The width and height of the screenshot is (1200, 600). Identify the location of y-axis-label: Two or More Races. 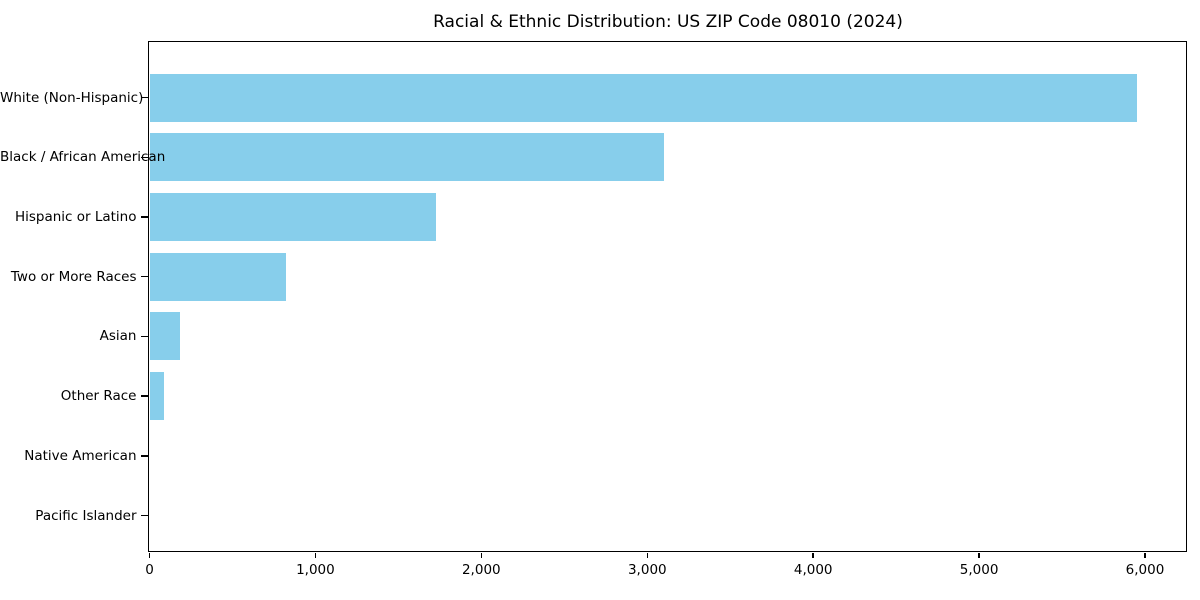
(73, 276).